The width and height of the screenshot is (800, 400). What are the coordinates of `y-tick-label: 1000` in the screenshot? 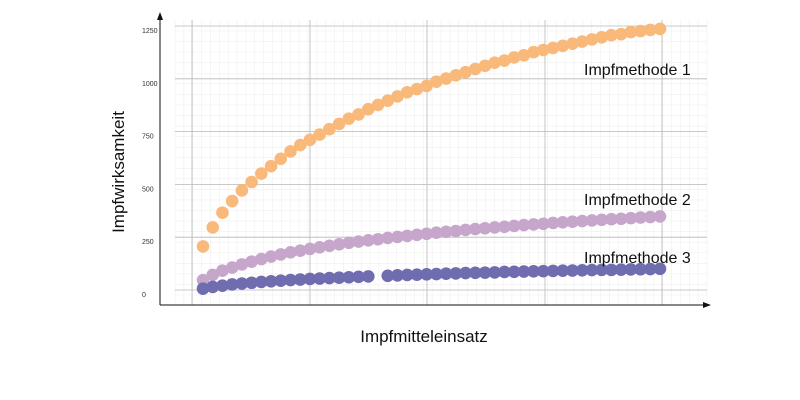 It's located at (150, 84).